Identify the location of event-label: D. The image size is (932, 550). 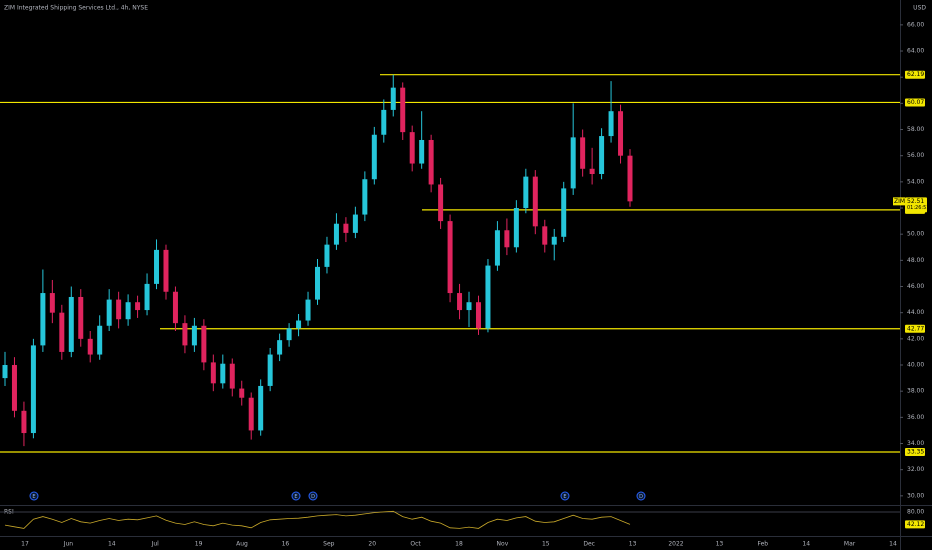
(641, 497).